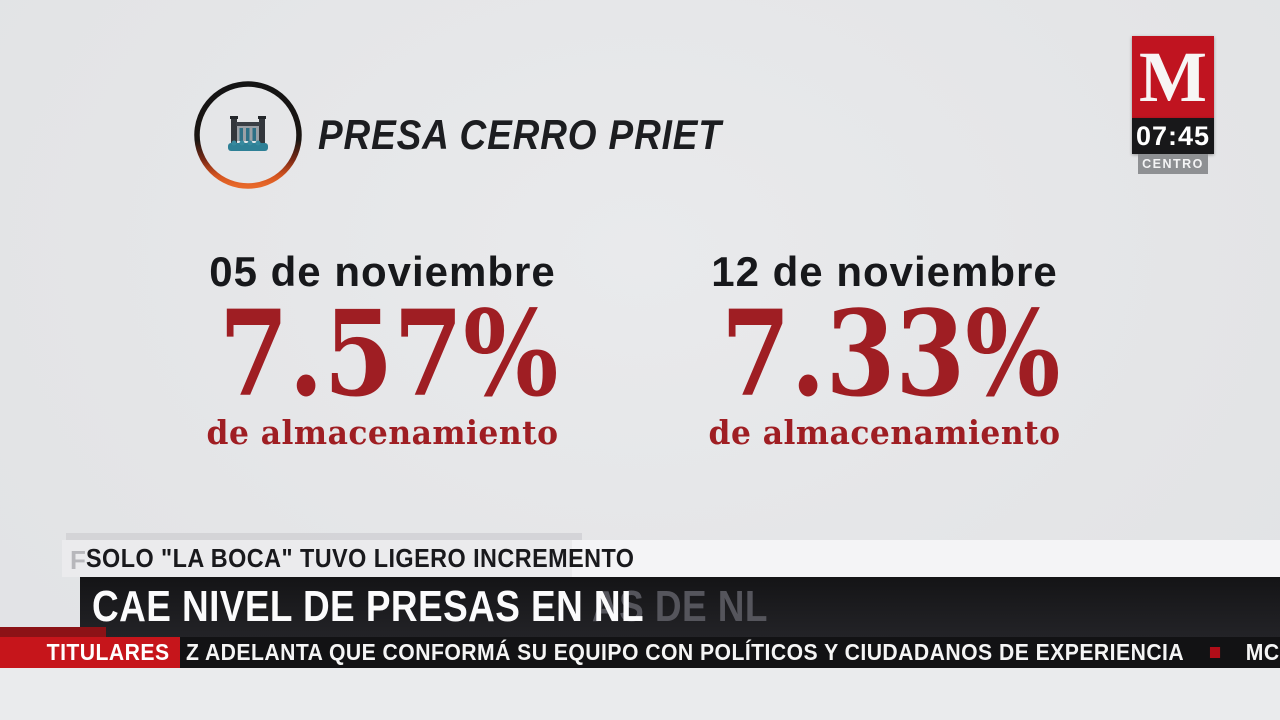 Image resolution: width=1280 pixels, height=720 pixels. Describe the element at coordinates (368, 606) in the screenshot. I see `headline-text: CAE NIVEL DE PRESAS EN NL` at that location.